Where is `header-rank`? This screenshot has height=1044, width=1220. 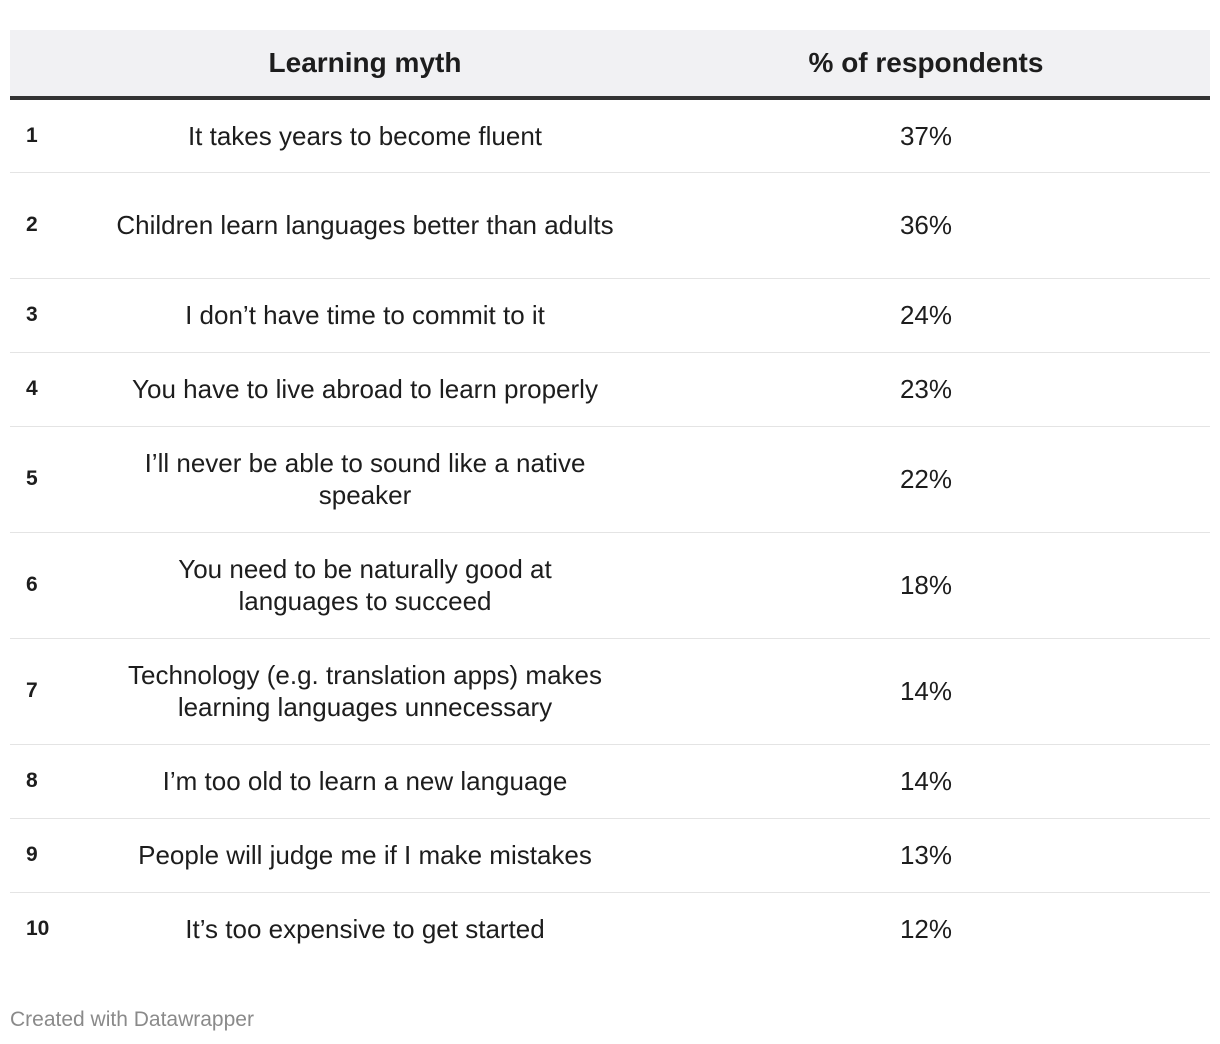
header-rank is located at coordinates (49, 65).